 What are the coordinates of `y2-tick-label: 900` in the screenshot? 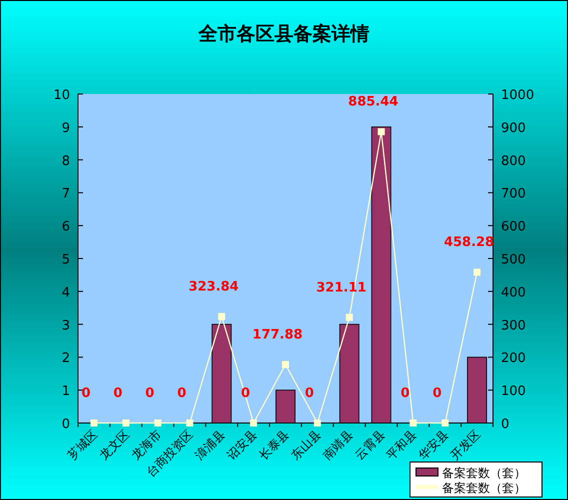 It's located at (513, 128).